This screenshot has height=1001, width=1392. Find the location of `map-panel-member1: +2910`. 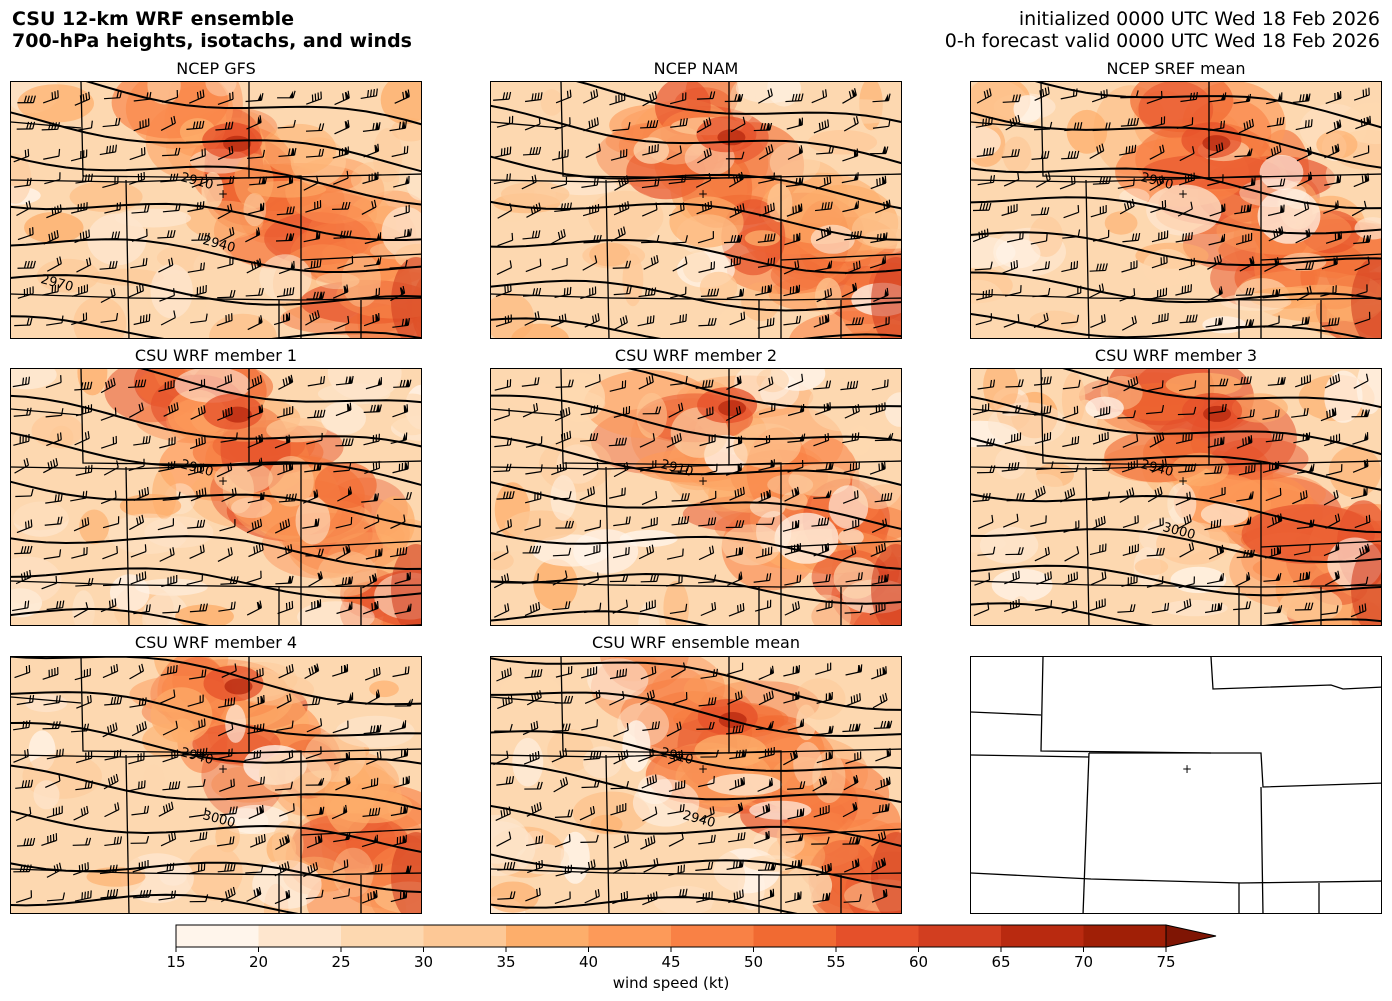

map-panel-member1: +2910 is located at coordinates (216, 497).